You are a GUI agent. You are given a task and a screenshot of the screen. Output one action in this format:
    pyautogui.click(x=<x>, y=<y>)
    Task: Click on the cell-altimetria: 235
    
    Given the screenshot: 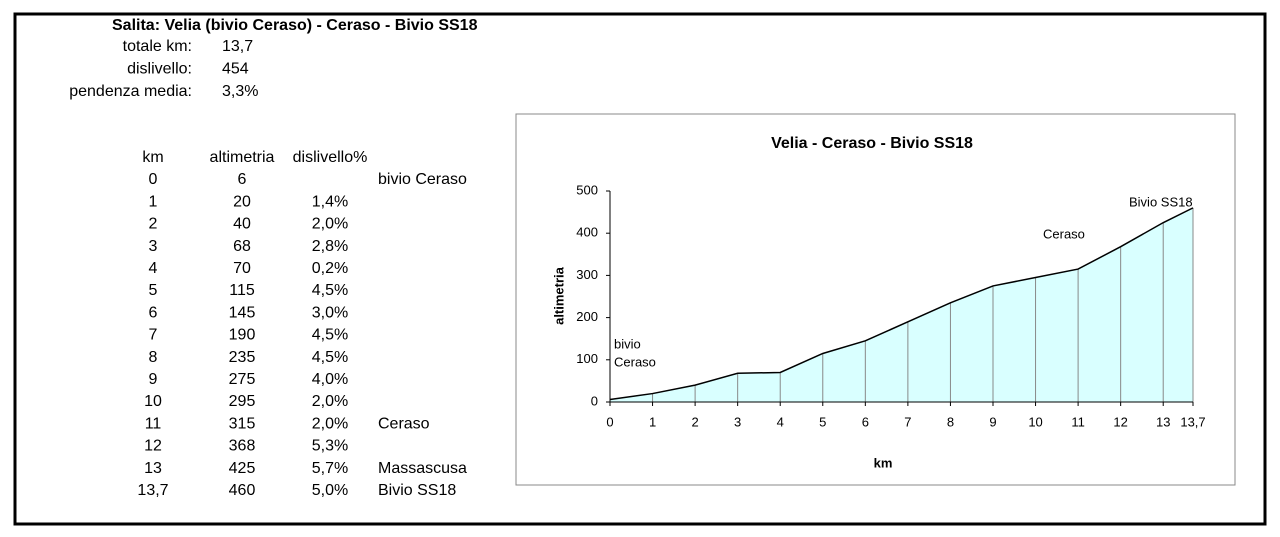 What is the action you would take?
    pyautogui.click(x=242, y=357)
    